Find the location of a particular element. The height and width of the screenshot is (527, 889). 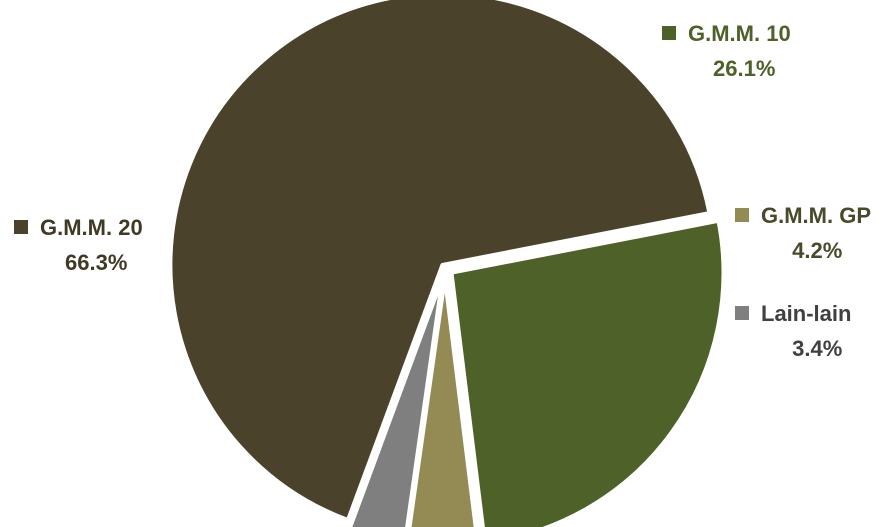

slice-name-label: Lain-lain is located at coordinates (806, 313).